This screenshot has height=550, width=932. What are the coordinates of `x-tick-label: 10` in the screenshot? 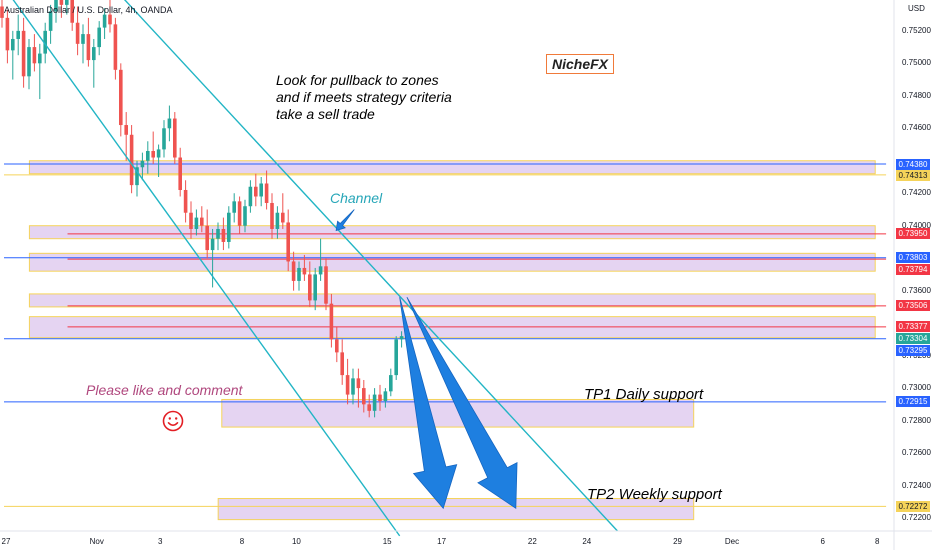 It's located at (296, 541).